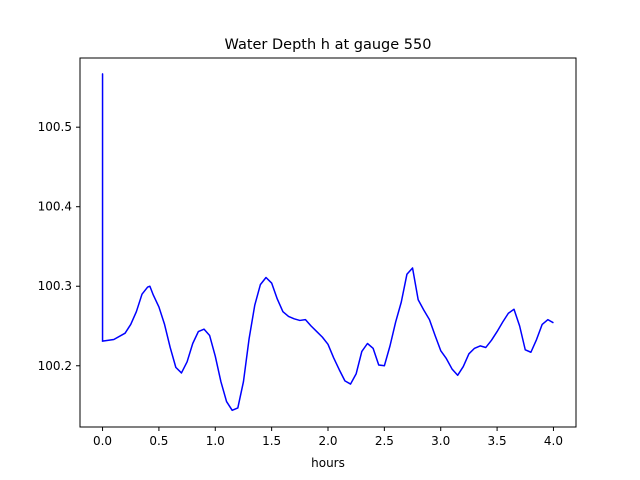 The height and width of the screenshot is (480, 640). Describe the element at coordinates (55, 127) in the screenshot. I see `y-tick-label: 100.5` at that location.